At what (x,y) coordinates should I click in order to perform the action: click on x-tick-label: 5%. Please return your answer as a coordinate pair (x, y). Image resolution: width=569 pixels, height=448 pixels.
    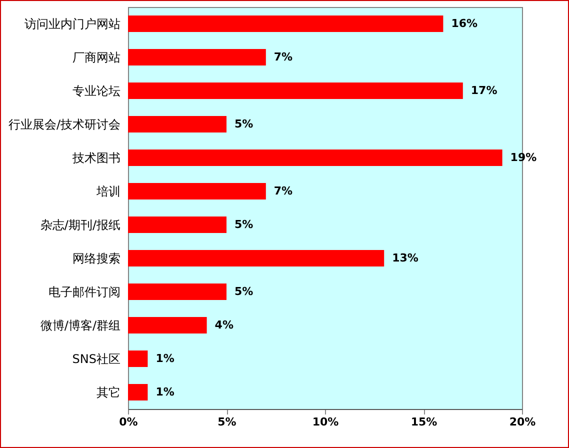
    Looking at the image, I should click on (227, 422).